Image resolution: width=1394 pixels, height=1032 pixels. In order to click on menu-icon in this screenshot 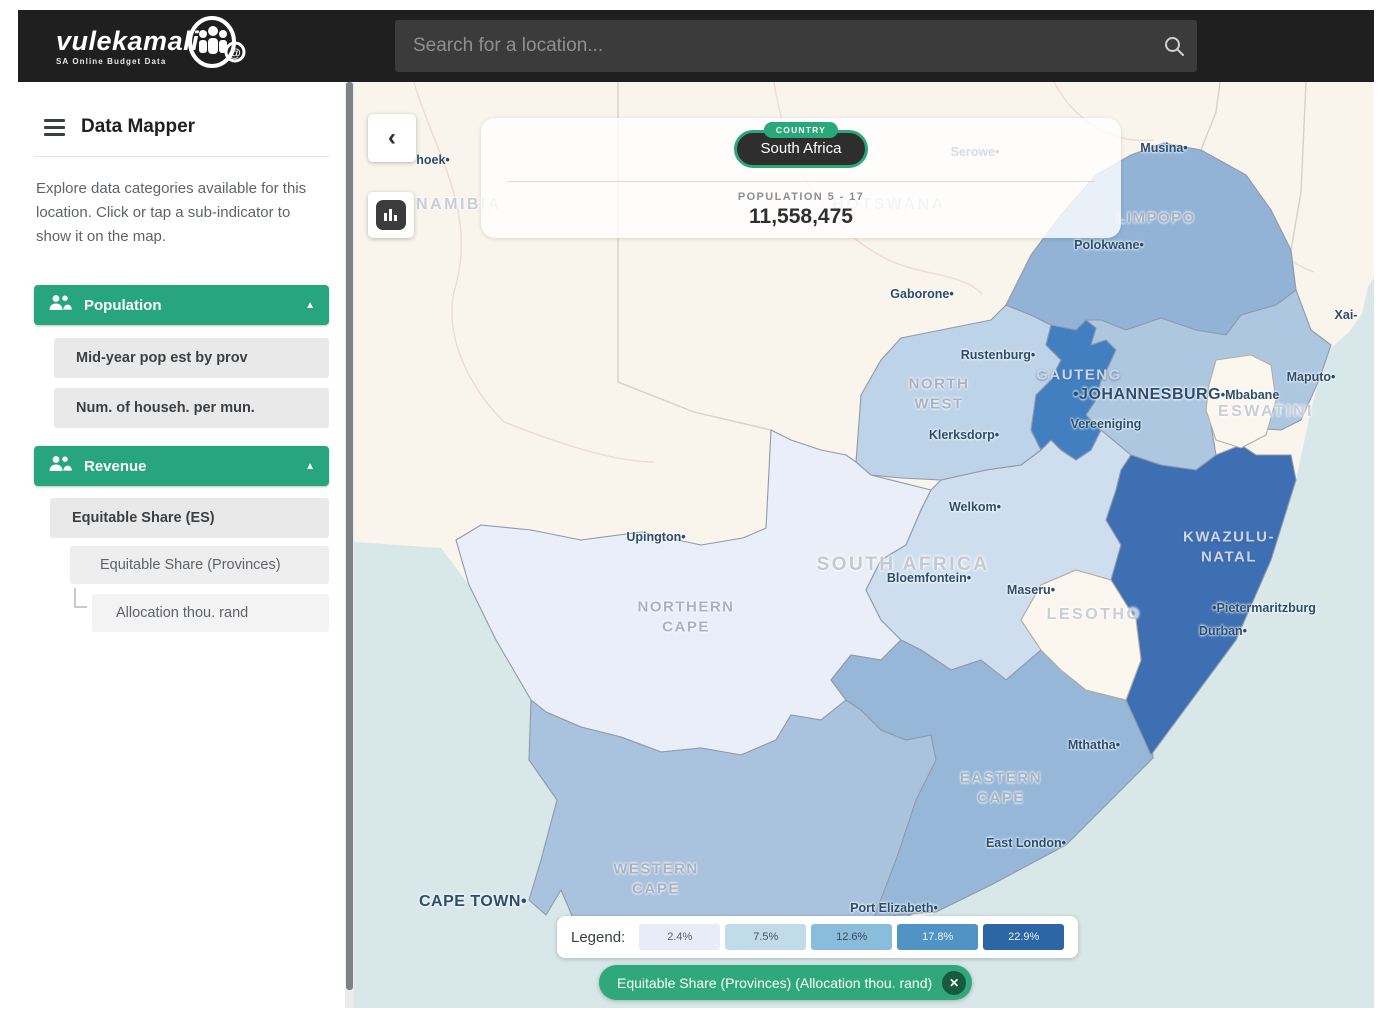, I will do `click(54, 127)`.